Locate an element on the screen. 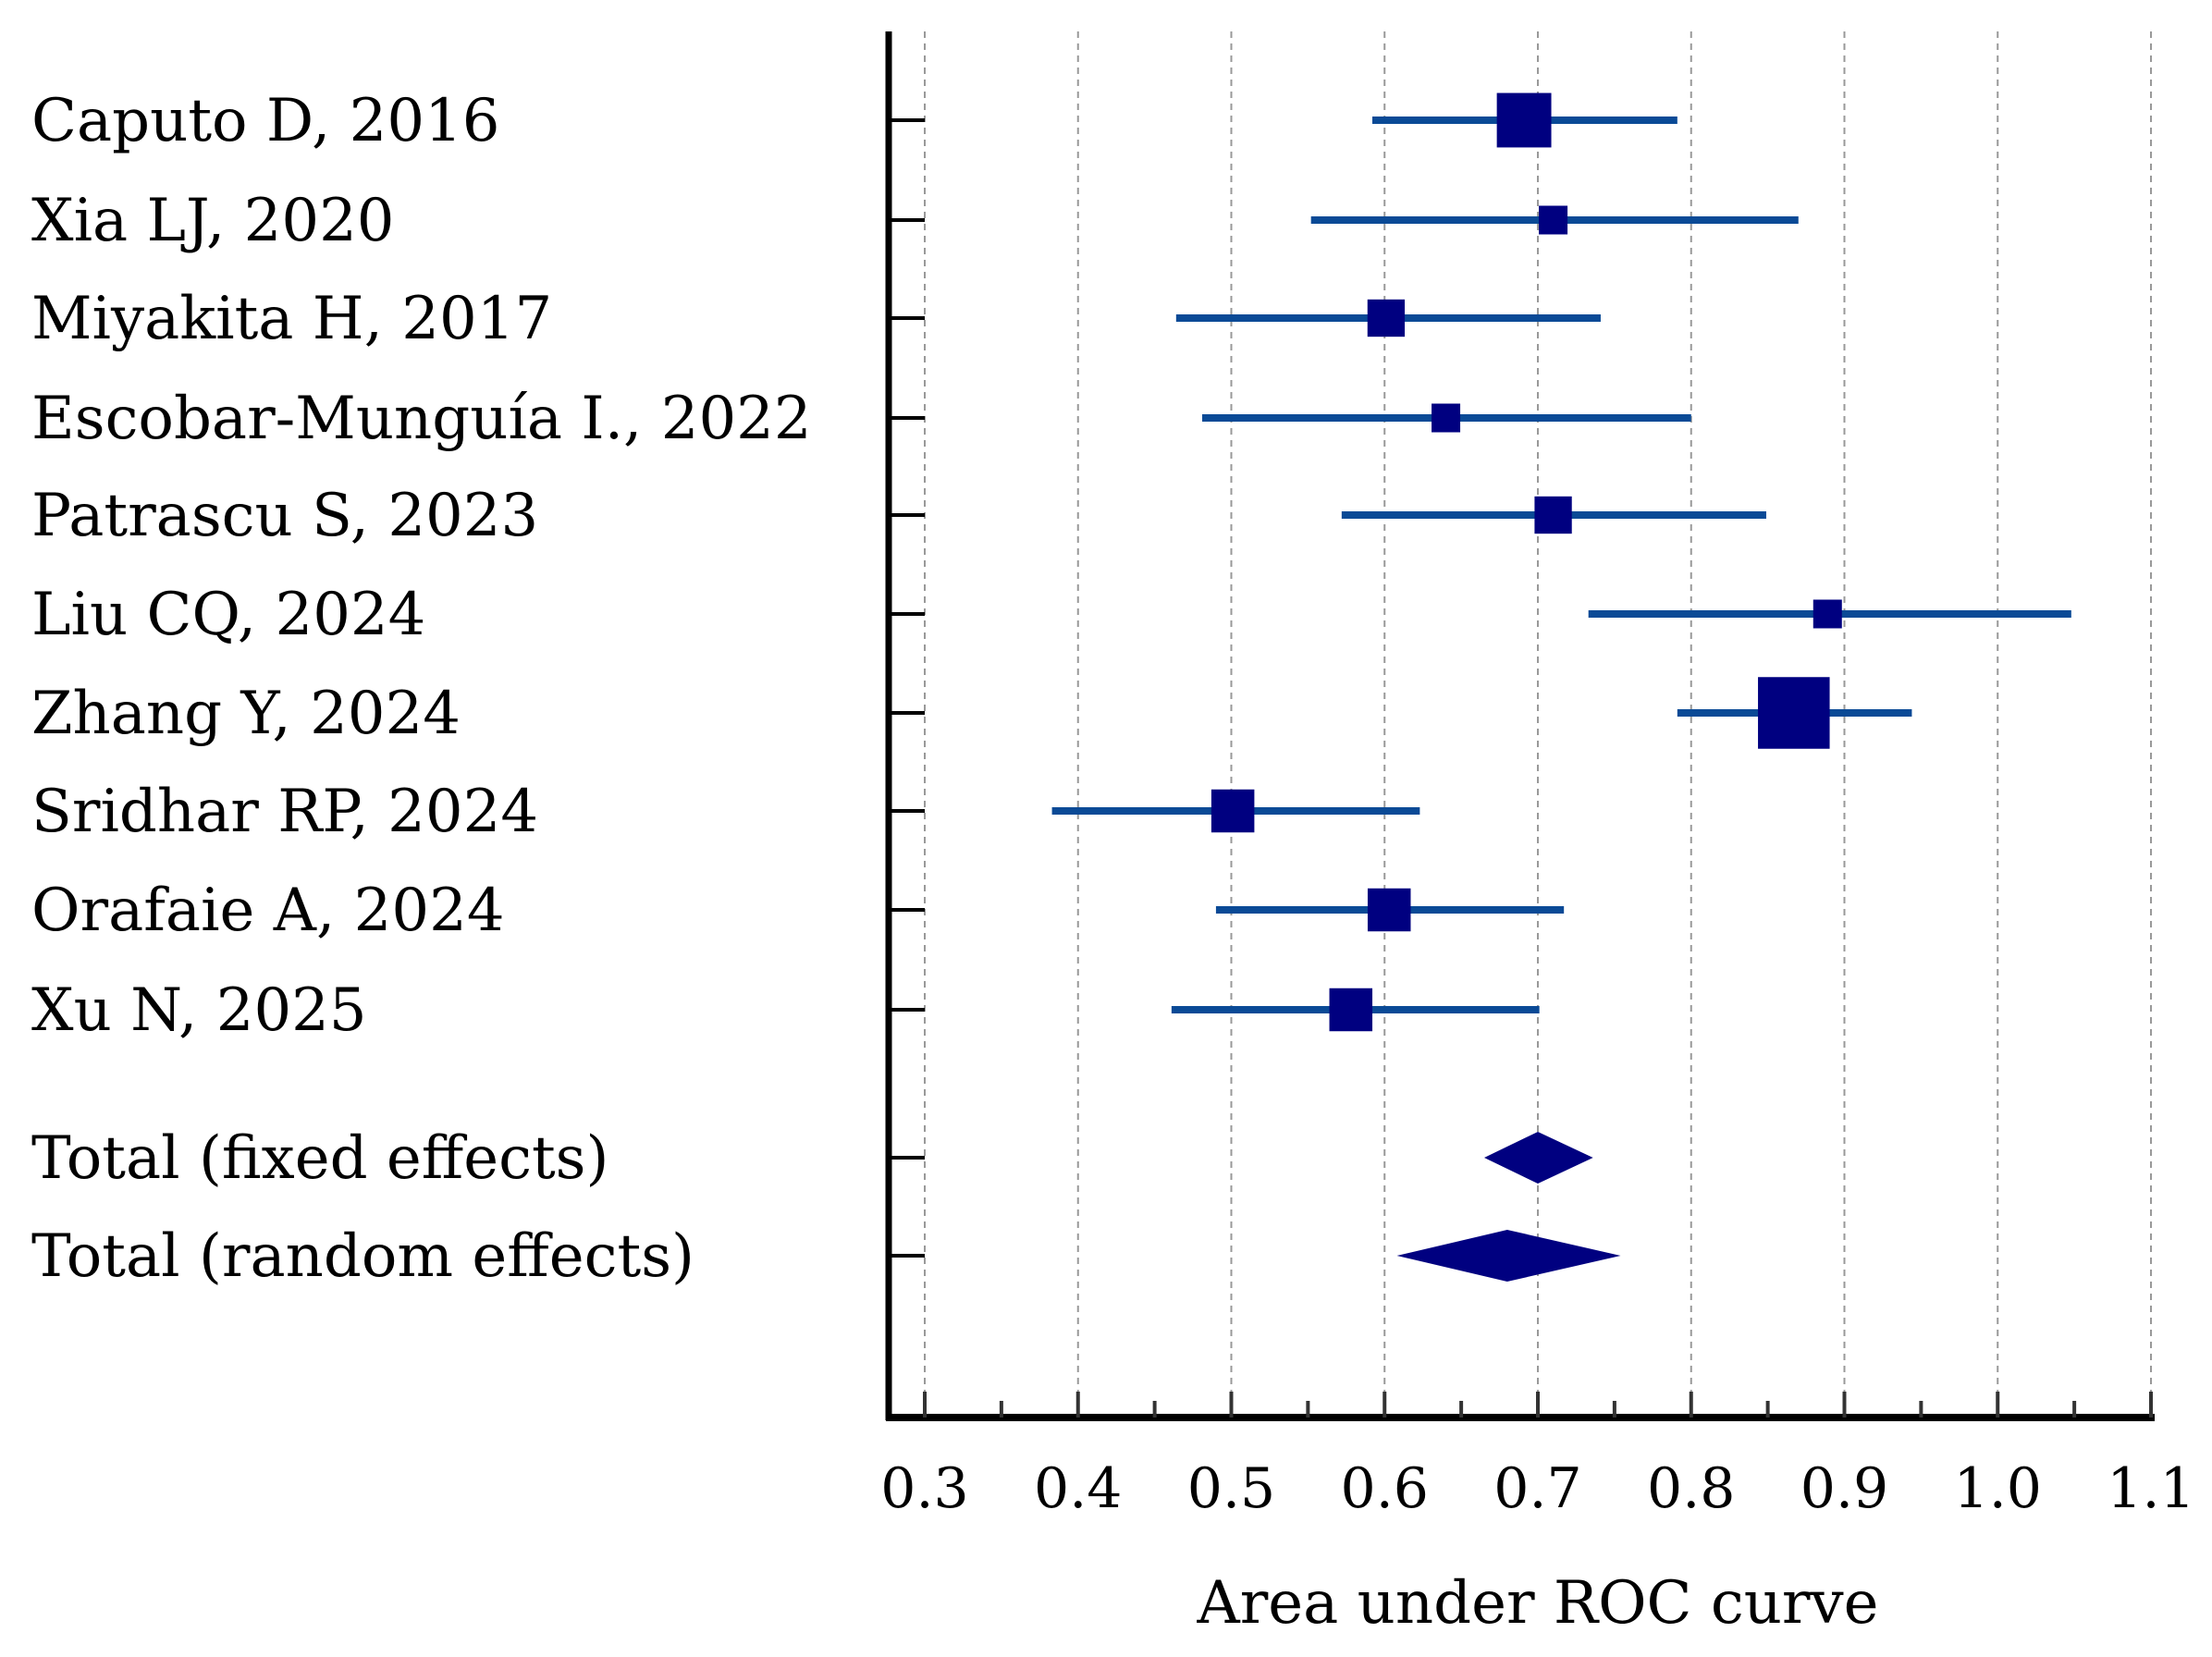 Image resolution: width=2212 pixels, height=1657 pixels. x-axis-label: Area under ROC curve is located at coordinates (1537, 1604).